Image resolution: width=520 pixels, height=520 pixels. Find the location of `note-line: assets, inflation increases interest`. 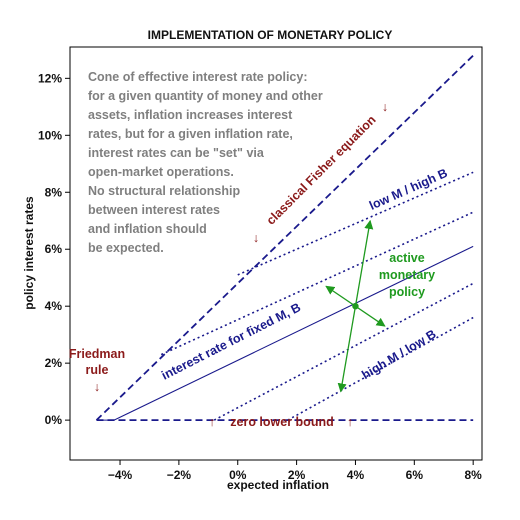

note-line: assets, inflation increases interest is located at coordinates (190, 115).